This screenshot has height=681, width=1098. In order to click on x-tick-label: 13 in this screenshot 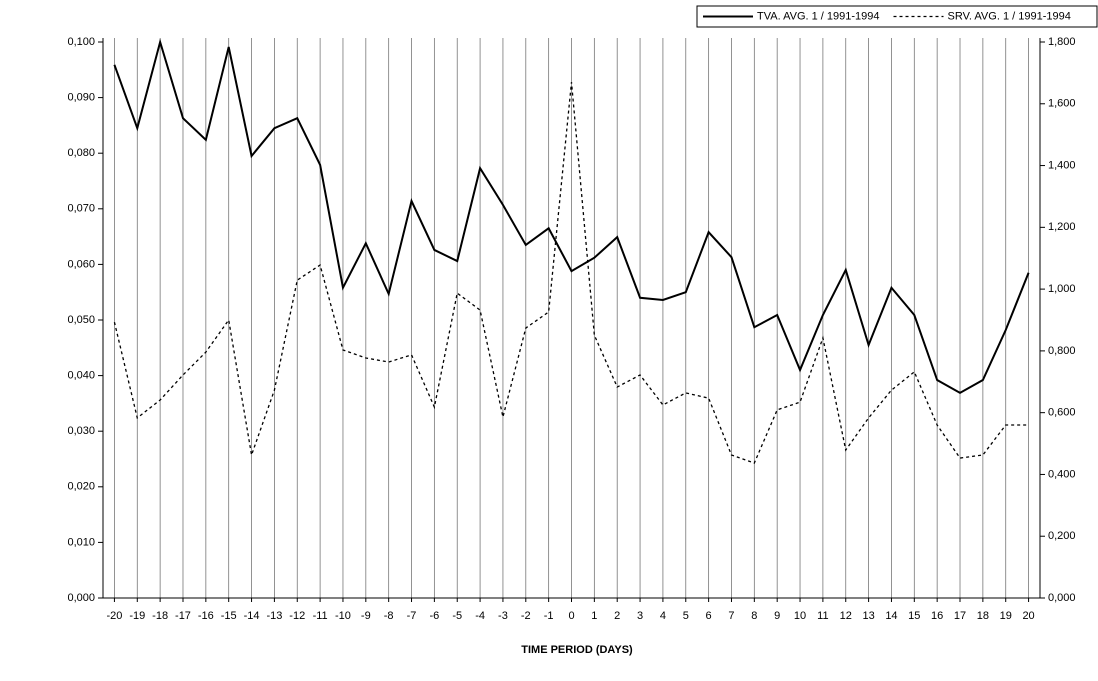, I will do `click(868, 616)`.